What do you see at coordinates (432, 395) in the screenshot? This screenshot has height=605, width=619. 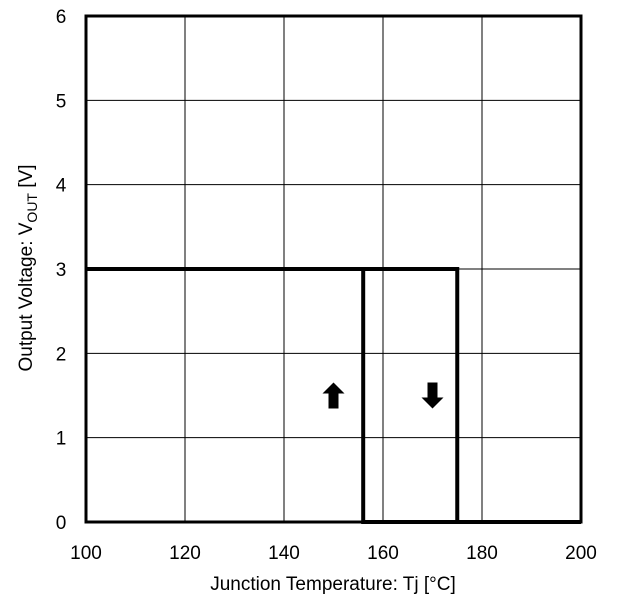 I see `down-arrow-icon` at bounding box center [432, 395].